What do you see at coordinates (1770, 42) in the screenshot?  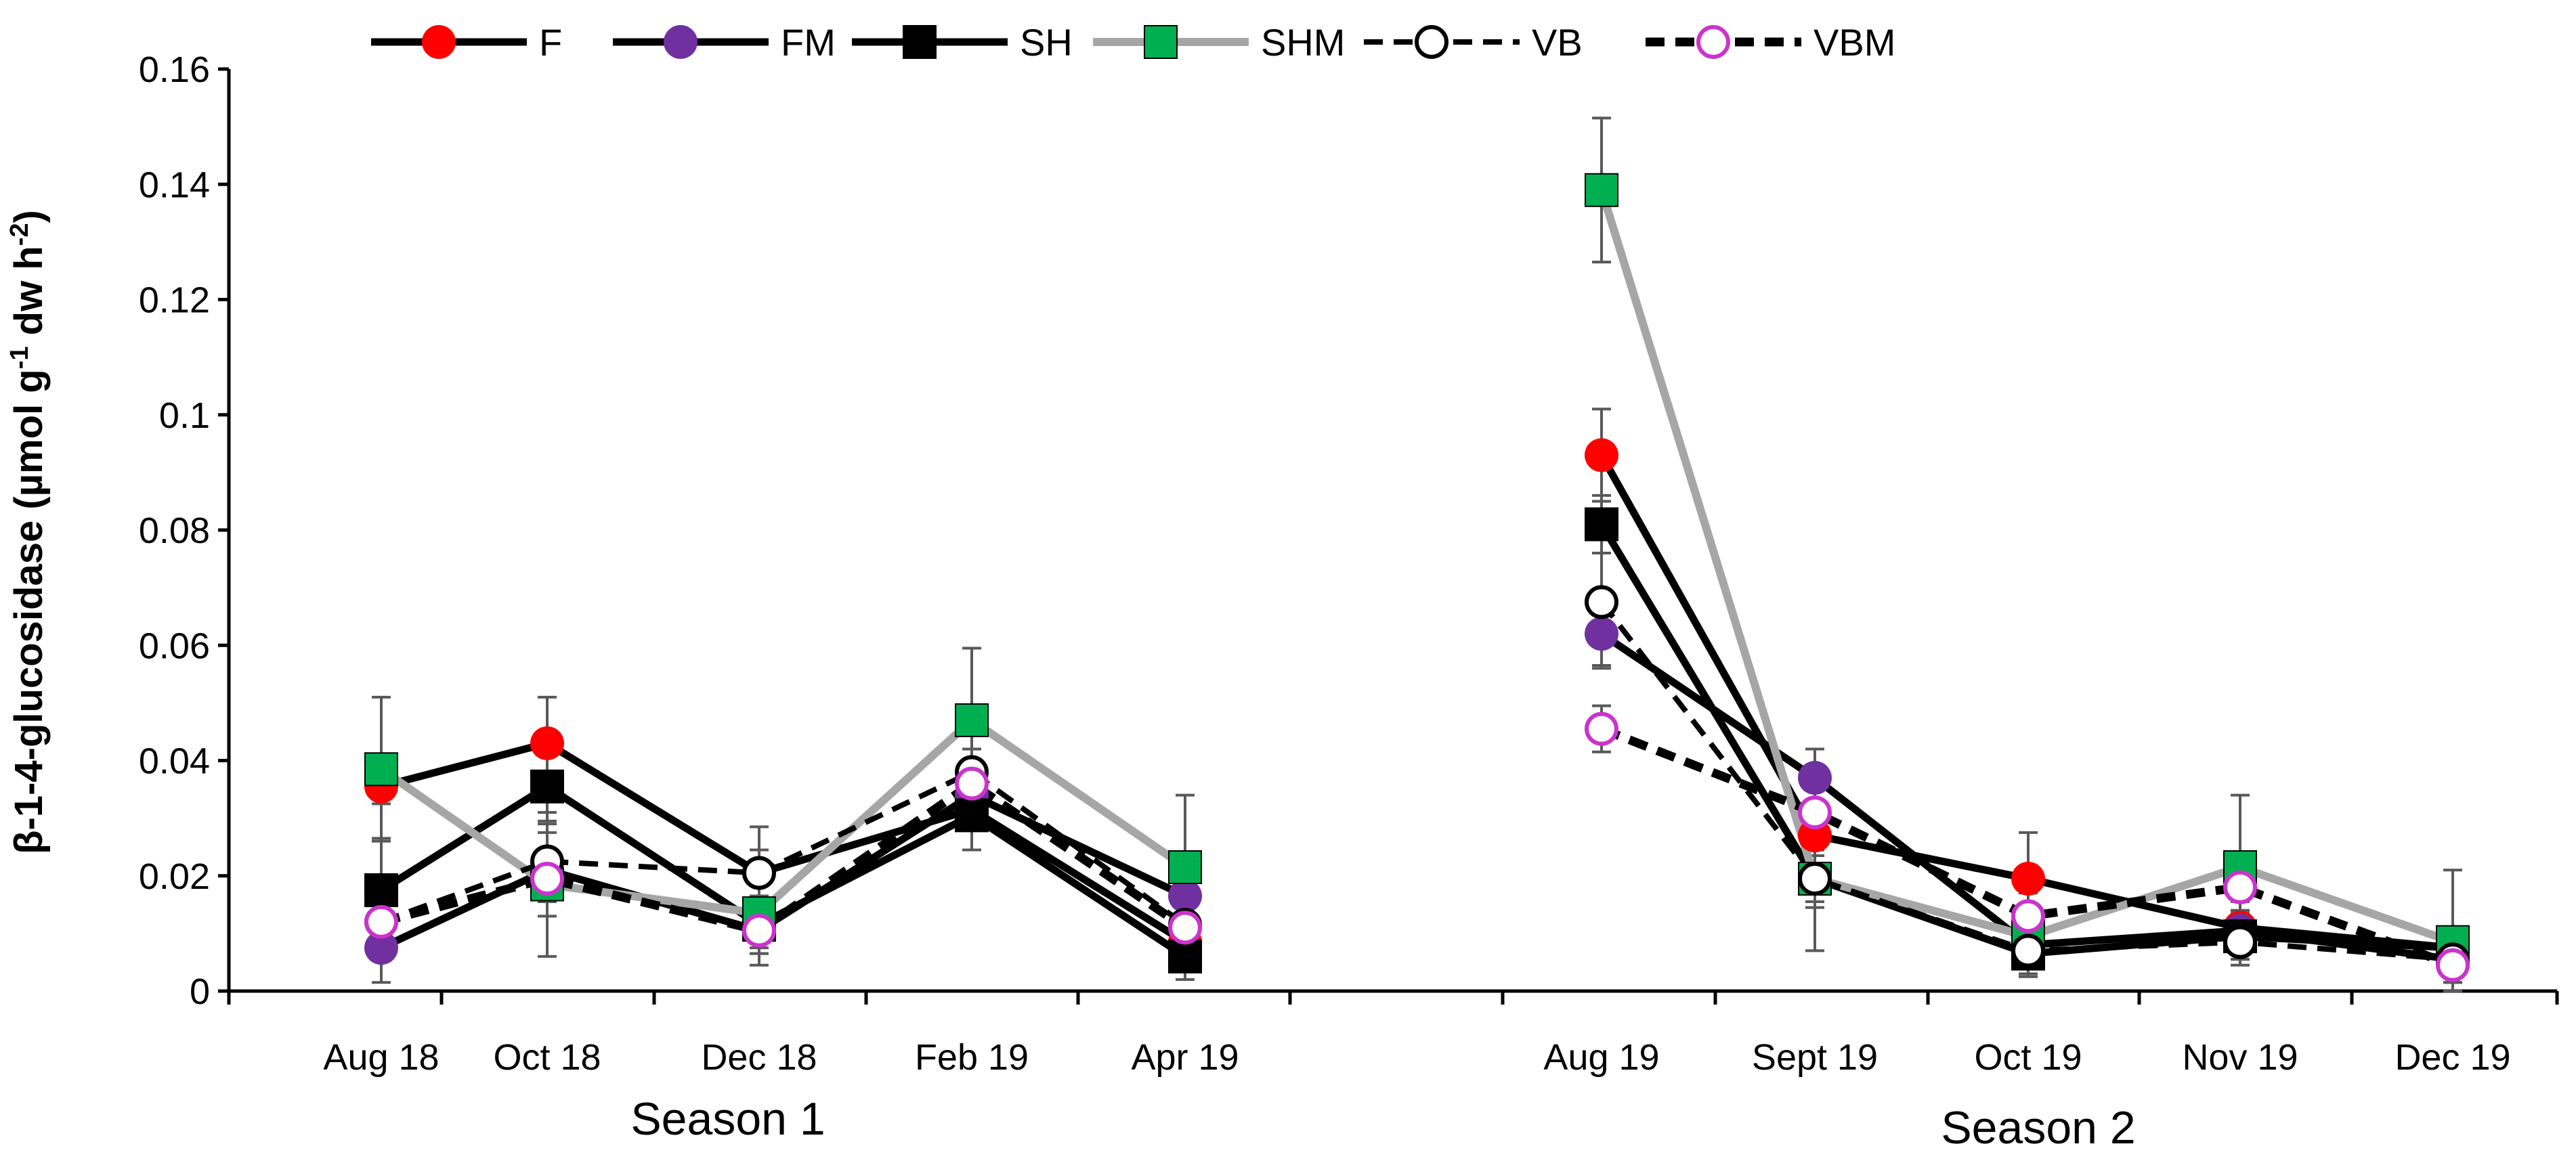 I see `legend-item-vbm: VBM` at bounding box center [1770, 42].